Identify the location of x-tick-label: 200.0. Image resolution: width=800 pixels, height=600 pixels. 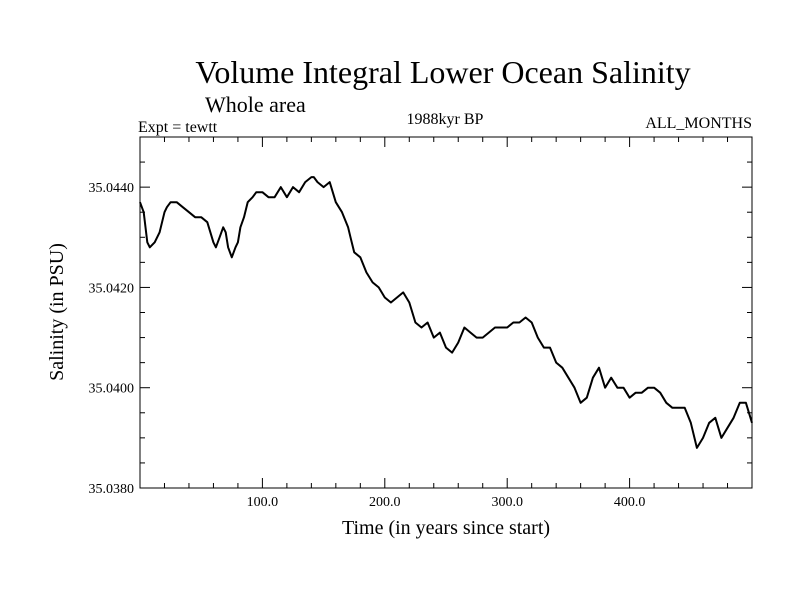
(385, 502).